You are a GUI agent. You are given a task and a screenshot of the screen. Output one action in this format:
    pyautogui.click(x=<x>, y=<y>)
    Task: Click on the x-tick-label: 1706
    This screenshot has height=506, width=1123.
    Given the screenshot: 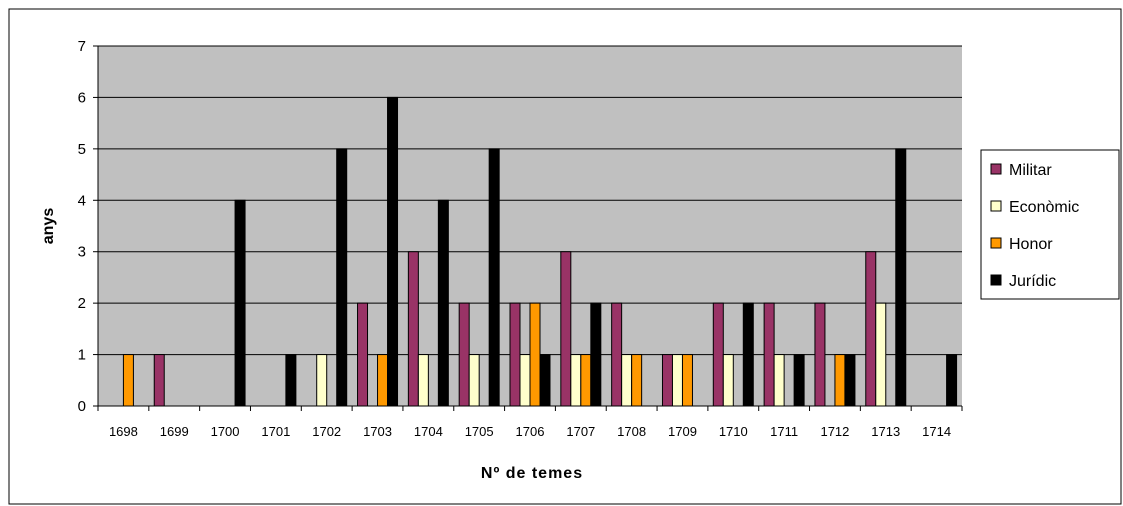 What is the action you would take?
    pyautogui.click(x=530, y=431)
    